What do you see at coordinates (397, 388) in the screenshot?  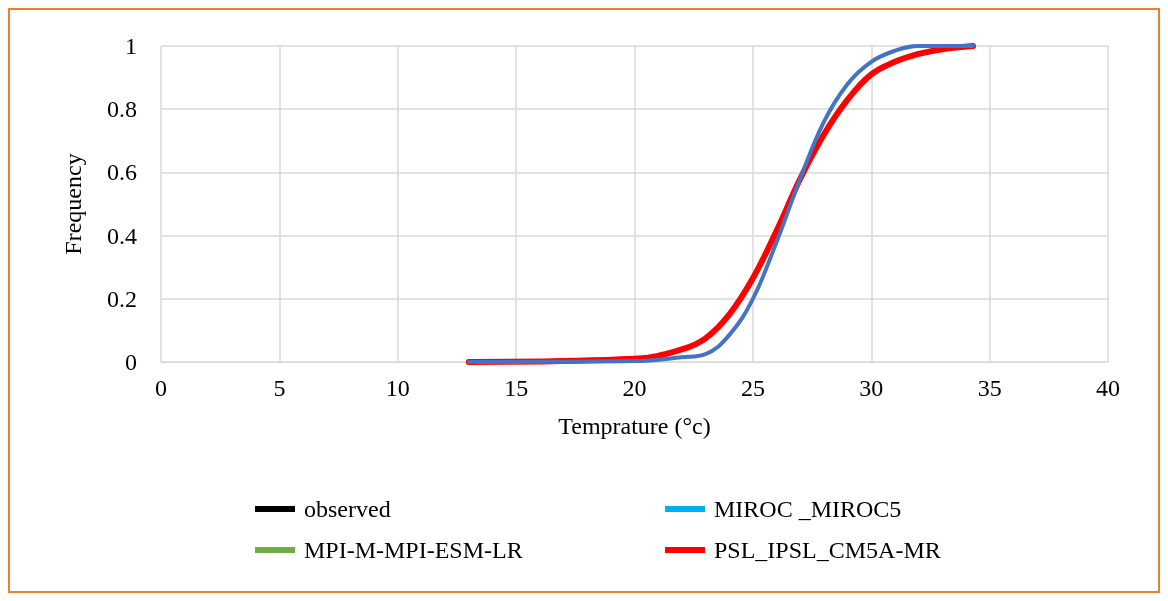 I see `x-tick-label: 10` at bounding box center [397, 388].